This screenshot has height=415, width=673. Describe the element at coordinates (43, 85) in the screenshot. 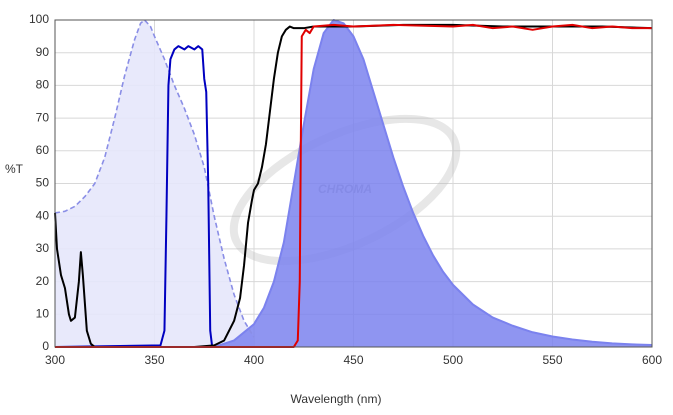

I see `y-tick-label: 80` at that location.